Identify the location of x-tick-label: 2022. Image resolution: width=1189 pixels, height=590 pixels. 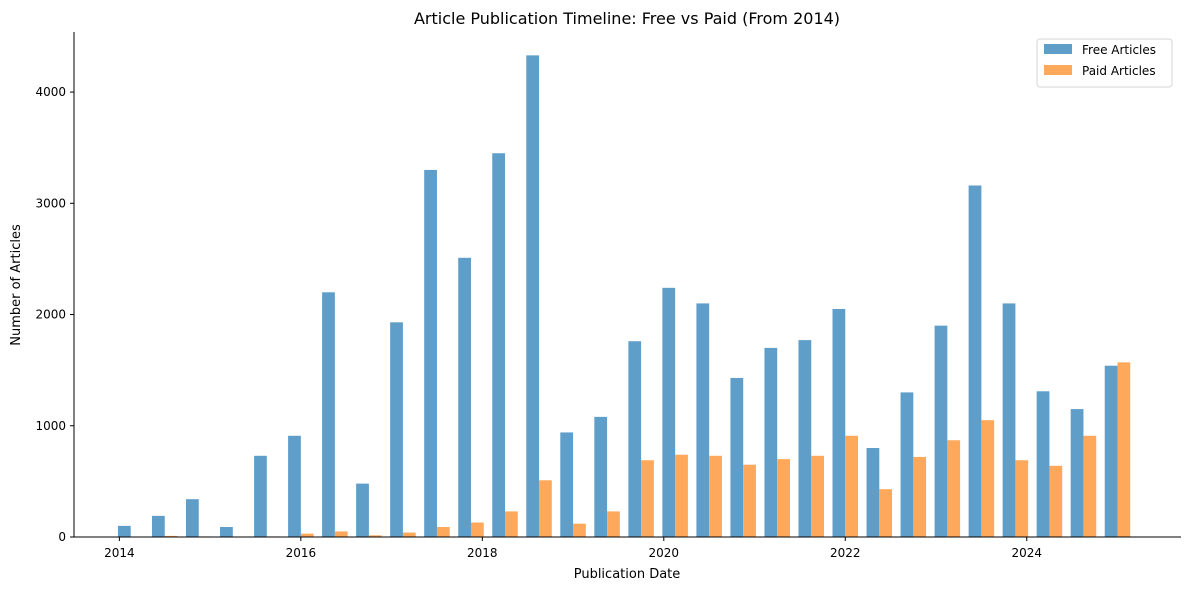
(845, 553).